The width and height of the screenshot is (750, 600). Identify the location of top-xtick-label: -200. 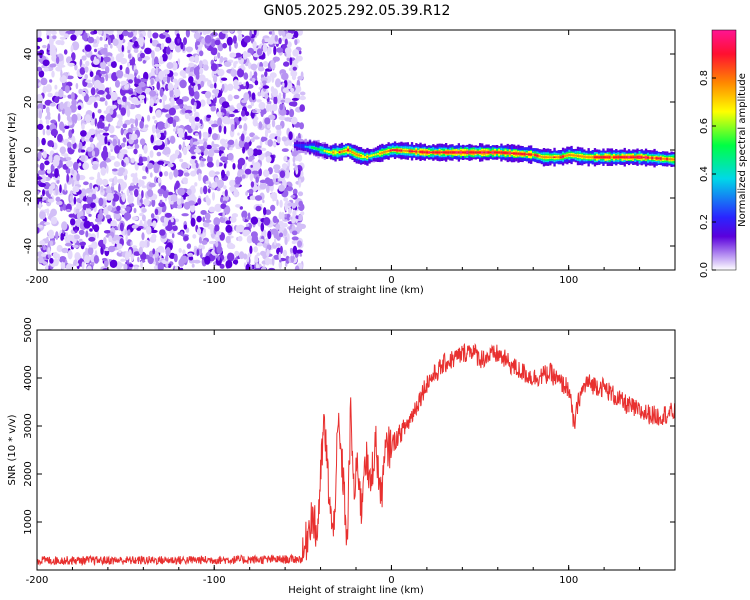
(37, 280).